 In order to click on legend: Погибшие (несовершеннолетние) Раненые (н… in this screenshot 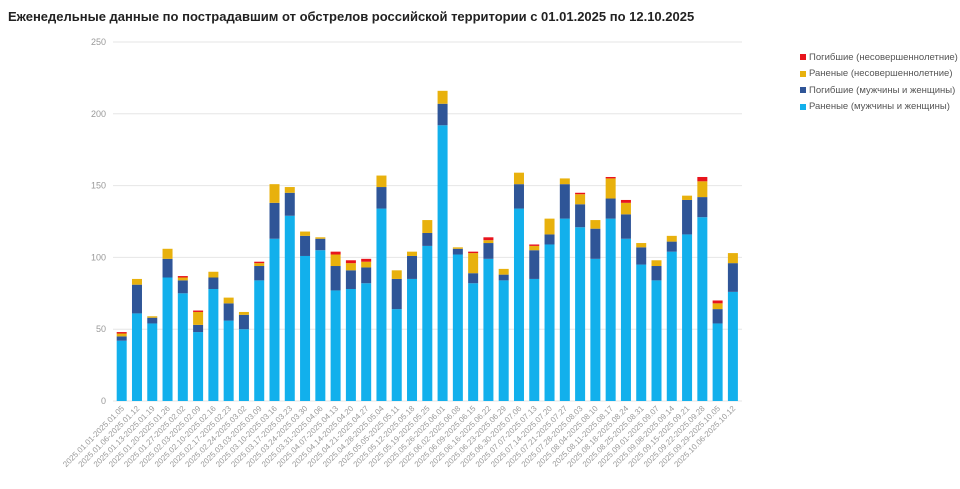, I will do `click(879, 82)`.